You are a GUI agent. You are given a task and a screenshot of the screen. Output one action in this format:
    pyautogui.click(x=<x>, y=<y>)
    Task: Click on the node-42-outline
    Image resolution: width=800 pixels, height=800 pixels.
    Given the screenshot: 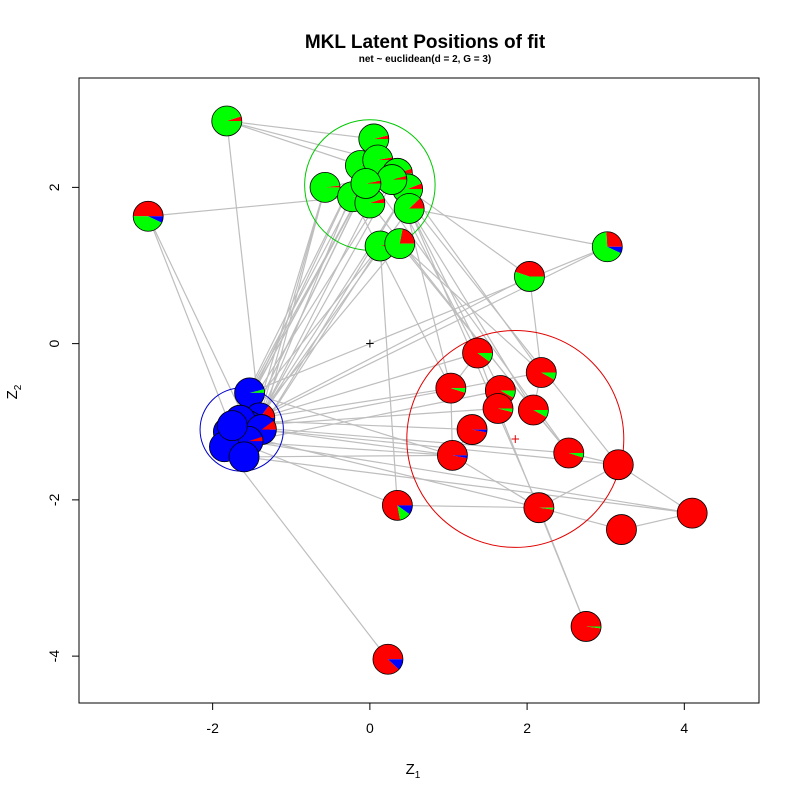 What is the action you would take?
    pyautogui.click(x=397, y=505)
    